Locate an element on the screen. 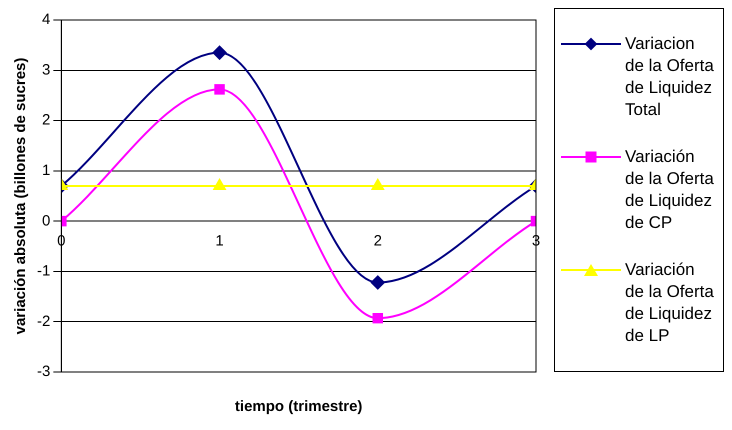  legend-label: Variación de la Oferta de Liquidez de CP is located at coordinates (670, 190).